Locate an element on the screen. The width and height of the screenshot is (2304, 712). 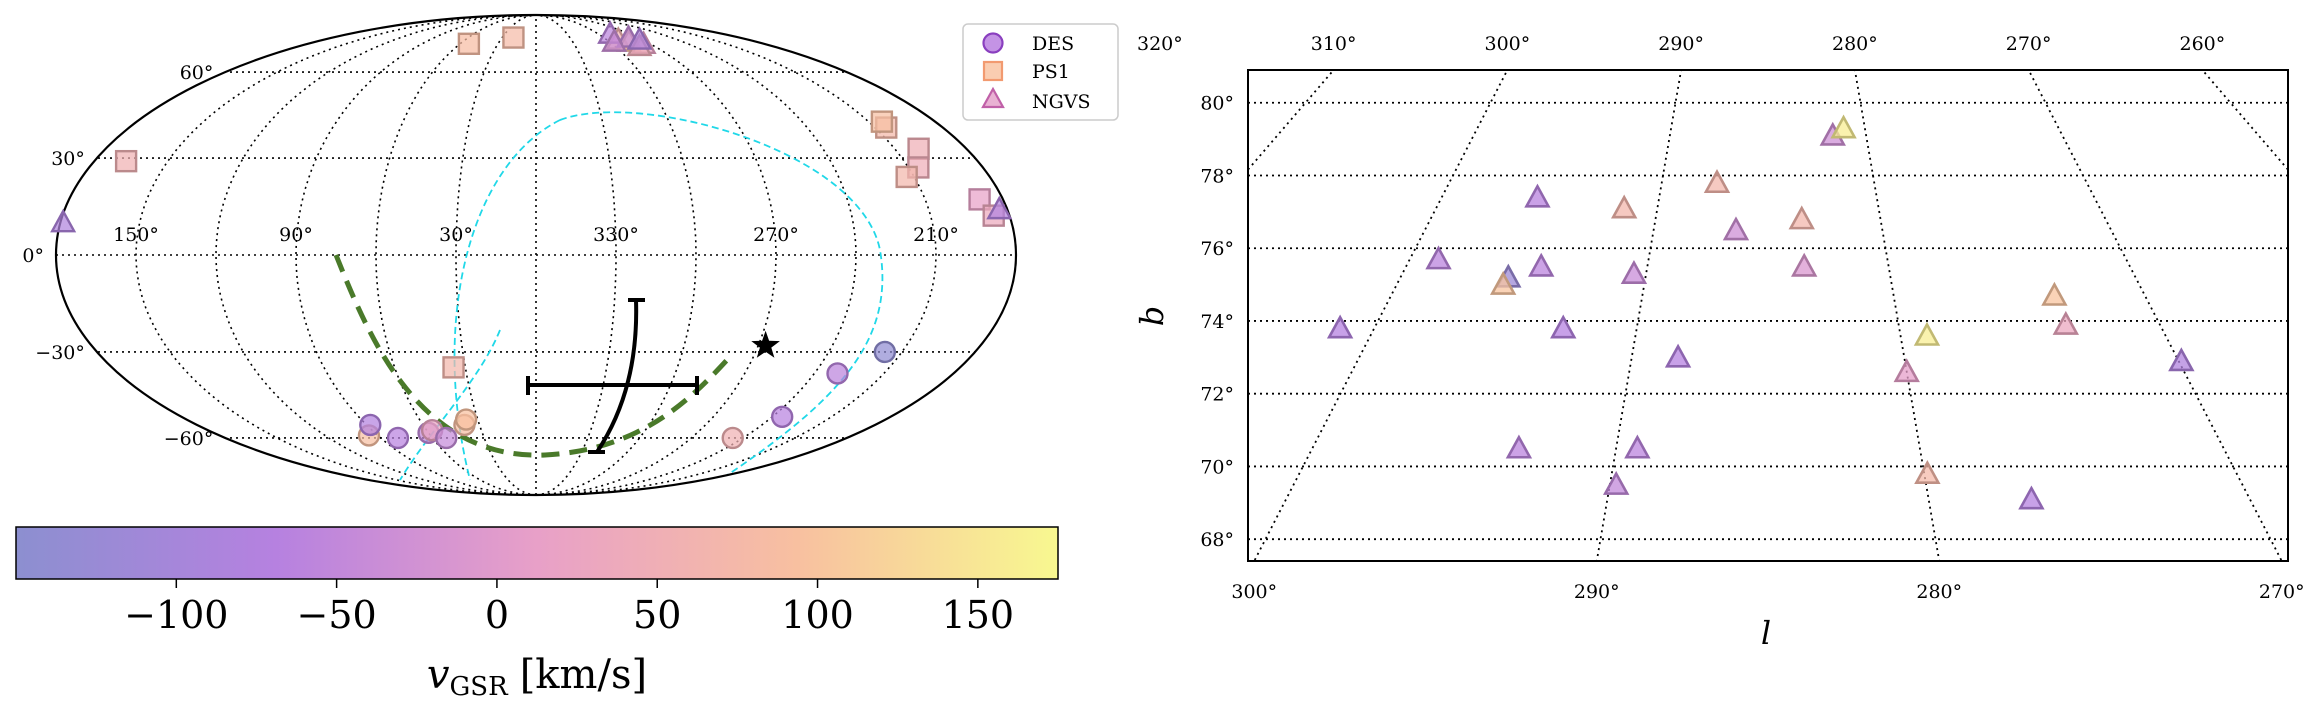
great-circle-lower is located at coordinates (450, 405).